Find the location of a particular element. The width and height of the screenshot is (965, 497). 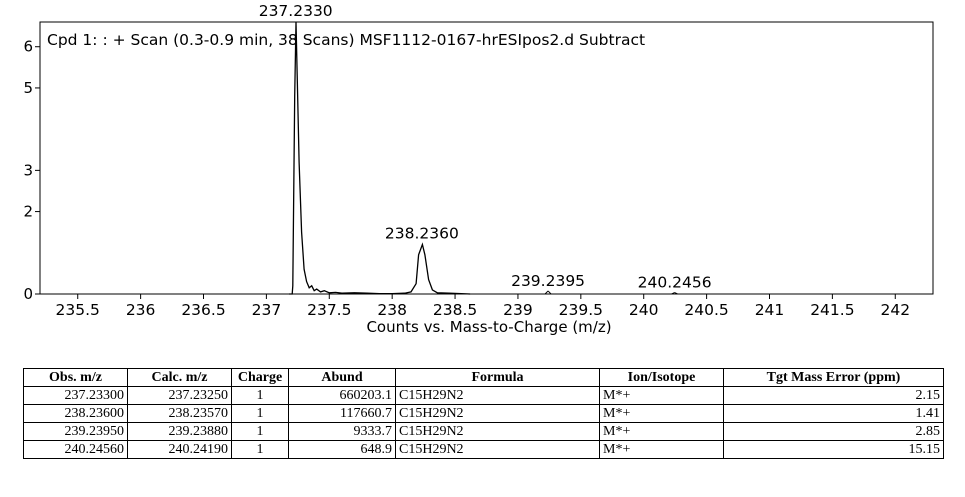

table-cell: 9333.7 is located at coordinates (342, 431).